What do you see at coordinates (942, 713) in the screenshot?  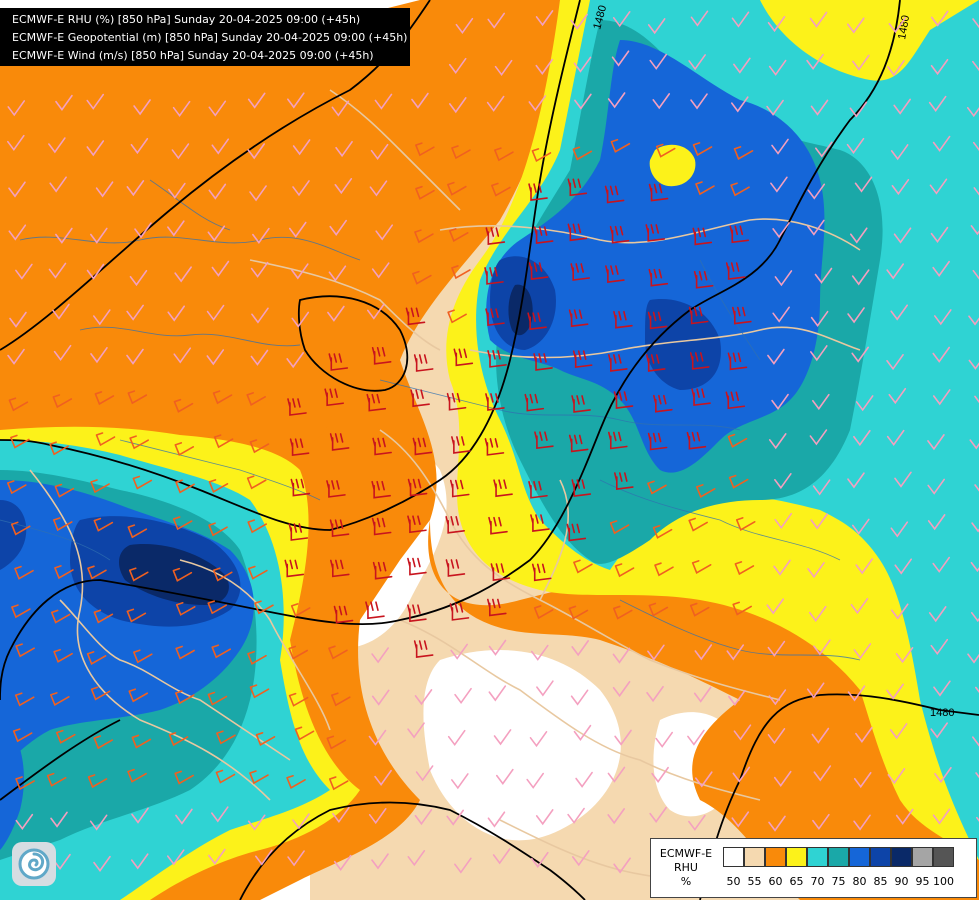 I see `contour-label: 1480` at bounding box center [942, 713].